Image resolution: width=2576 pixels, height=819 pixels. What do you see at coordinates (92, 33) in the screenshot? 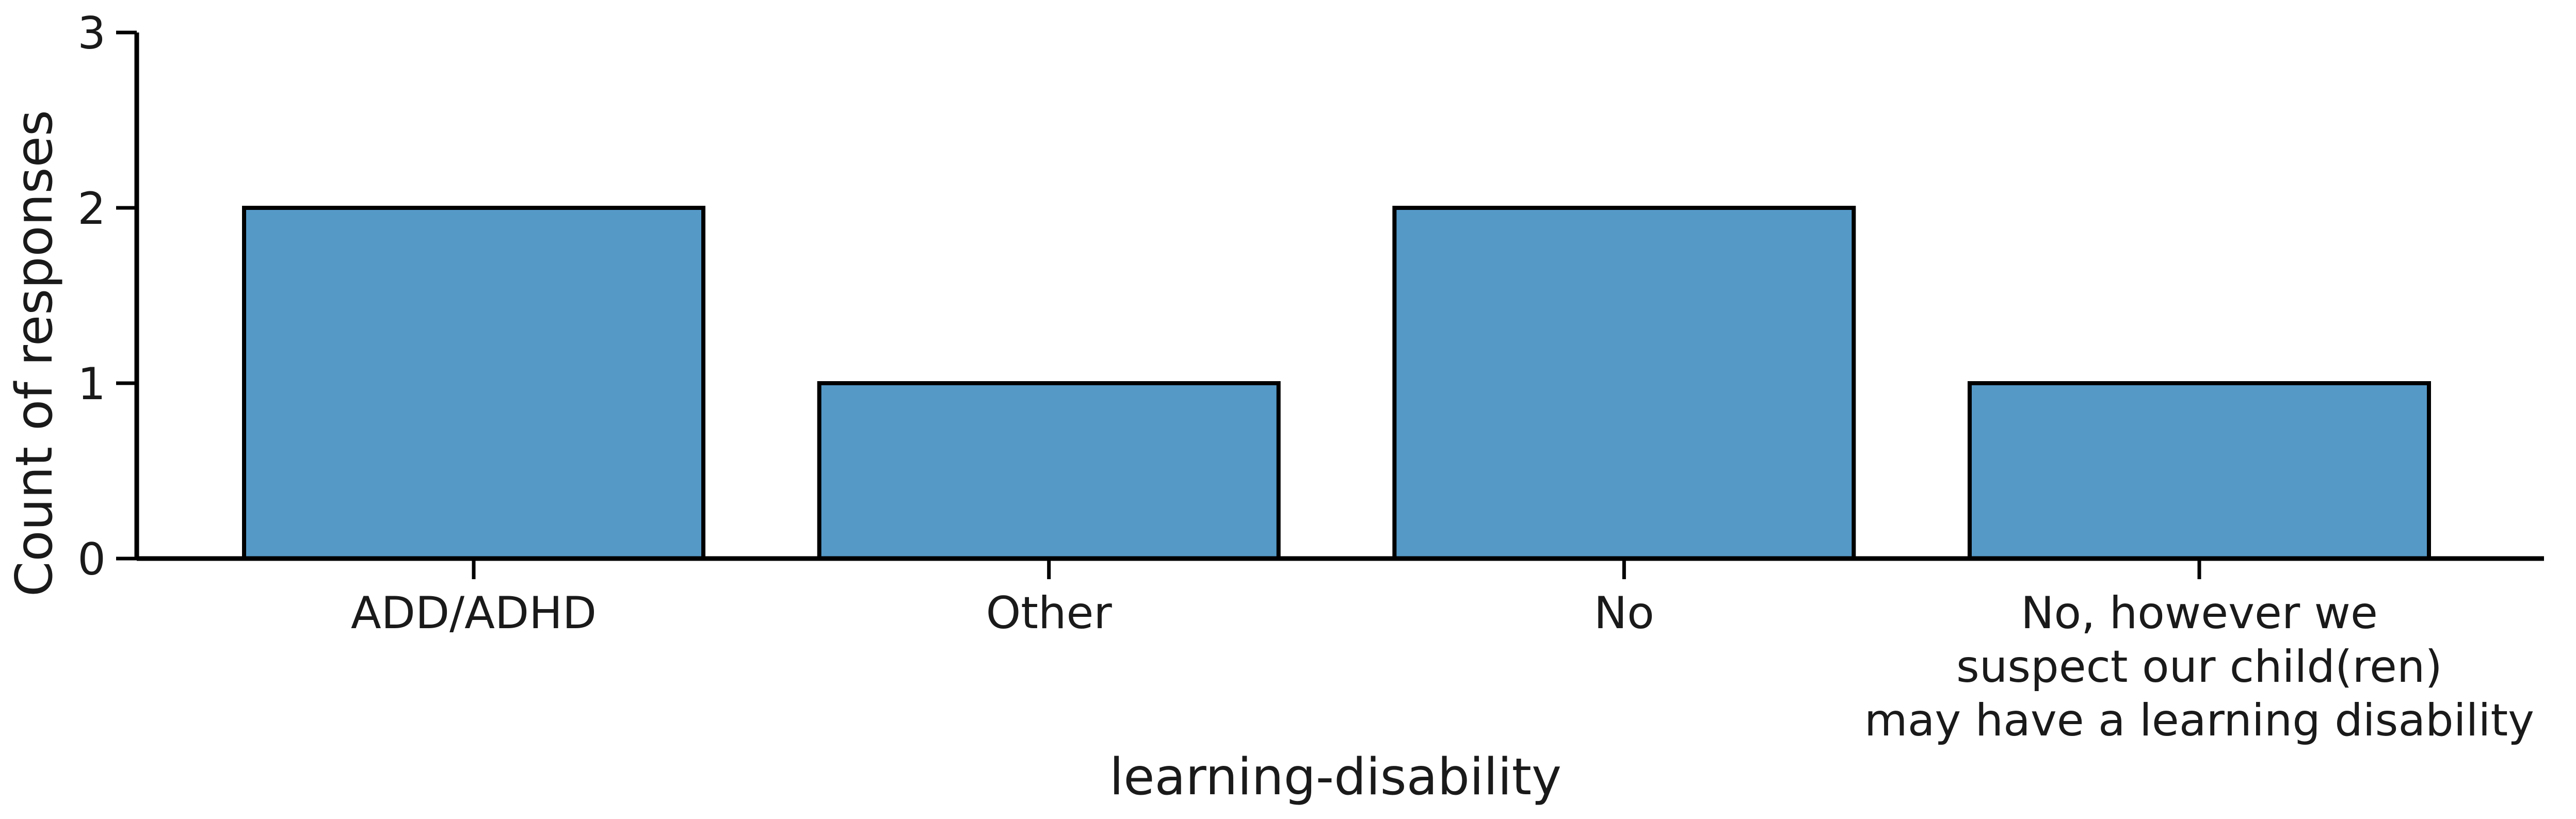
I see `y-tick-label: 3` at bounding box center [92, 33].